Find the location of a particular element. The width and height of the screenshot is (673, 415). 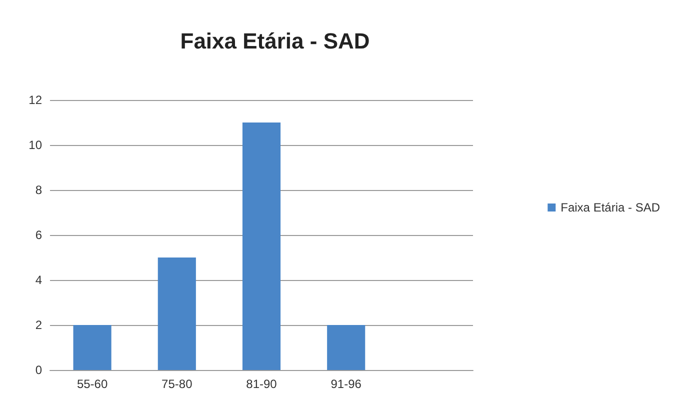

x-tick-label: 91-96 is located at coordinates (346, 384).